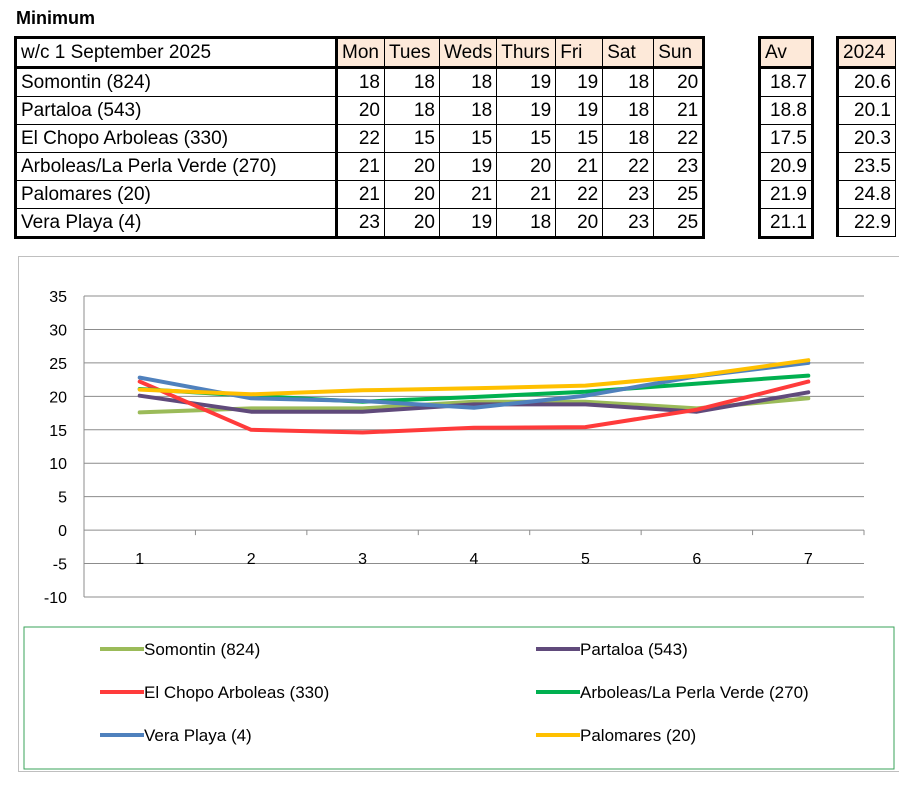 Image resolution: width=906 pixels, height=800 pixels. Describe the element at coordinates (808, 559) in the screenshot. I see `x-tick-label: 7` at that location.